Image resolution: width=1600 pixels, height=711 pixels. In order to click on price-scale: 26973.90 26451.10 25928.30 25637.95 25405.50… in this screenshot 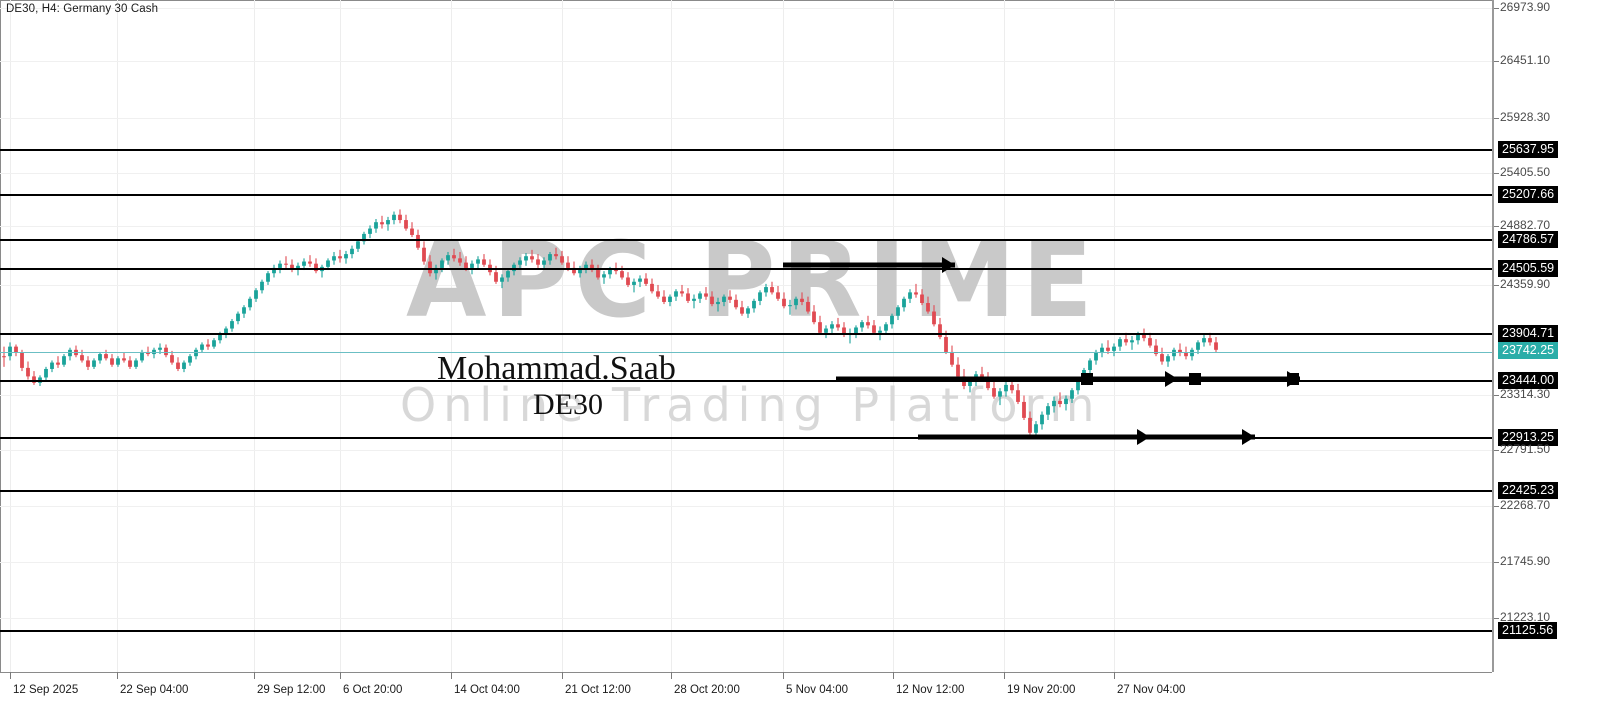, I will do `click(1546, 336)`.